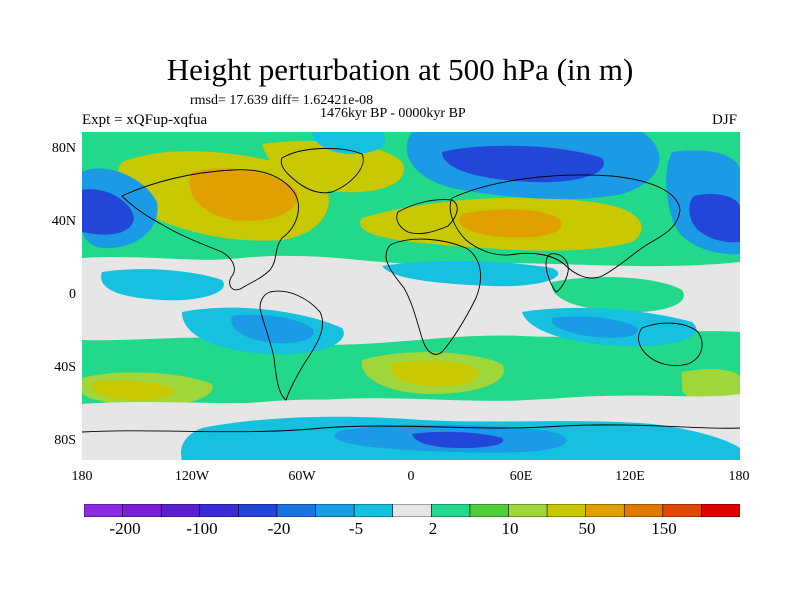 This screenshot has width=800, height=600. What do you see at coordinates (210, 230) in the screenshot?
I see `north-america-outline` at bounding box center [210, 230].